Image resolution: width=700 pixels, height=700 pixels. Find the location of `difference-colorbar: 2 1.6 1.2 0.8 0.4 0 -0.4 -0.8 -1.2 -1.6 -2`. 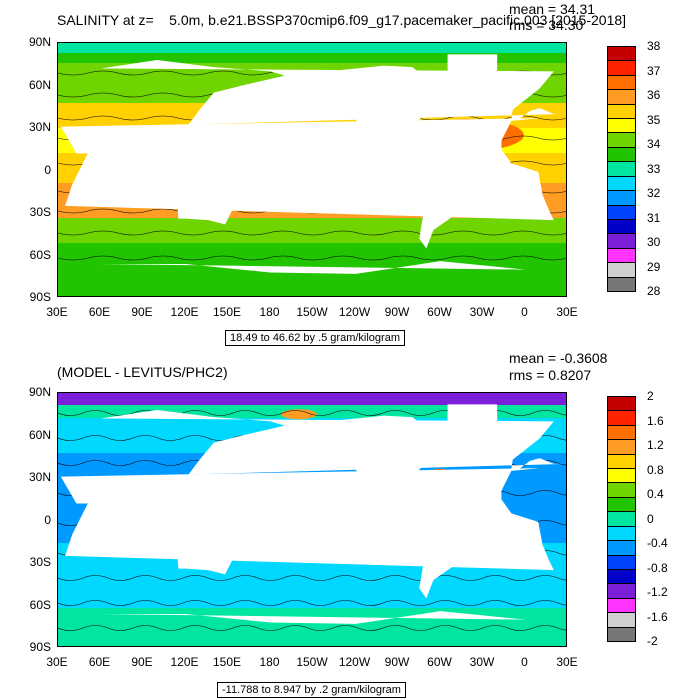

difference-colorbar: 2 1.6 1.2 0.8 0.4 0 -0.4 -0.8 -1.2 -1.6 -2 is located at coordinates (653, 518).